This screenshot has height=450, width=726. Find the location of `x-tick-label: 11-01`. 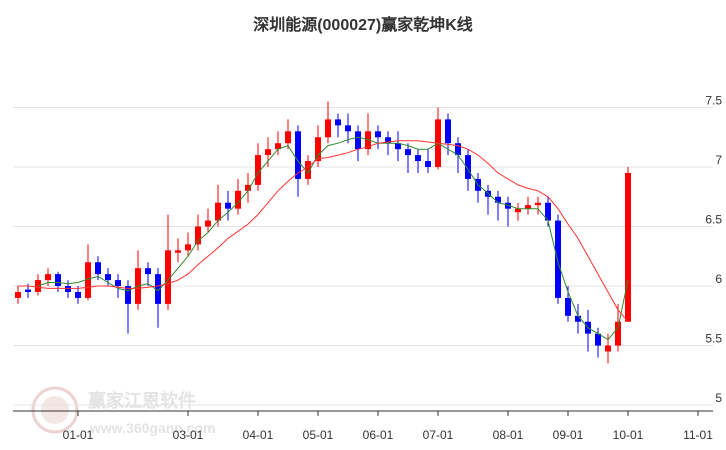

x-tick-label: 11-01 is located at coordinates (698, 435).